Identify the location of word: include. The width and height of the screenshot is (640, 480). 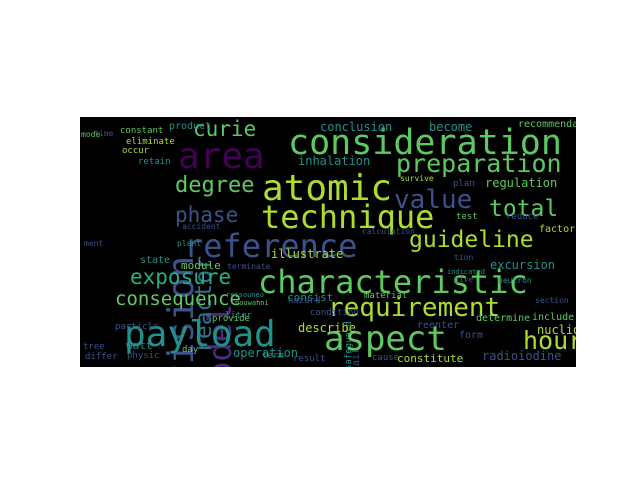
(553, 317).